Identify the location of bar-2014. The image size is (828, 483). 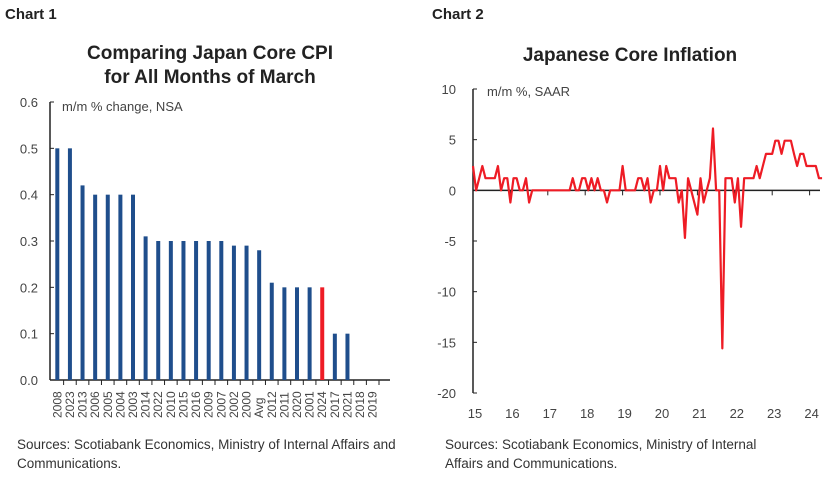
(145, 308).